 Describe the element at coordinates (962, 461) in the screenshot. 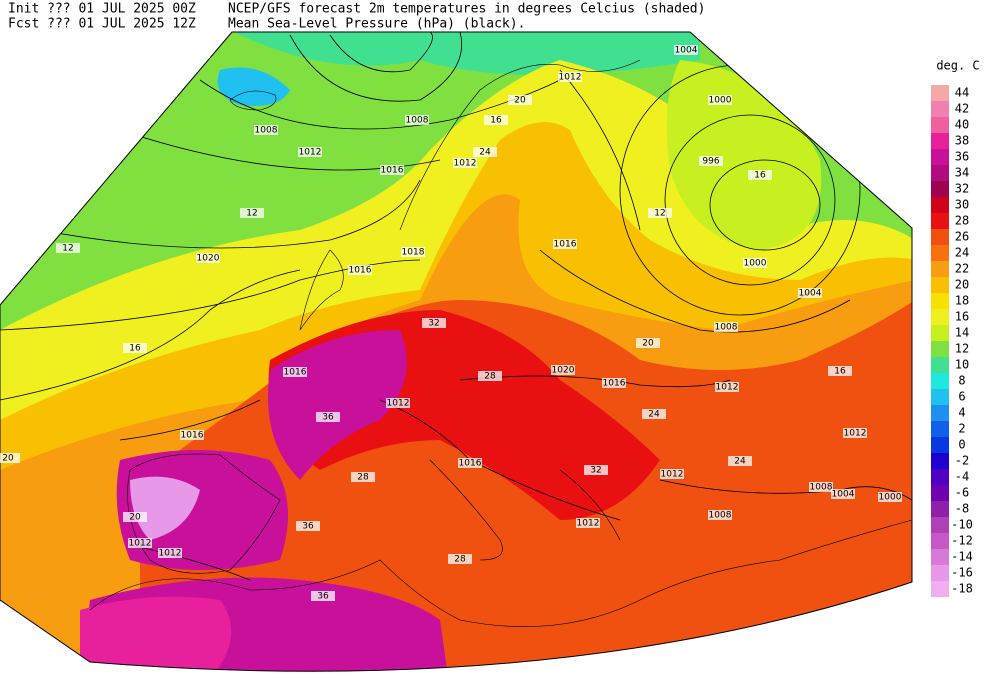

I see `colorbar-tick-label: -2` at that location.